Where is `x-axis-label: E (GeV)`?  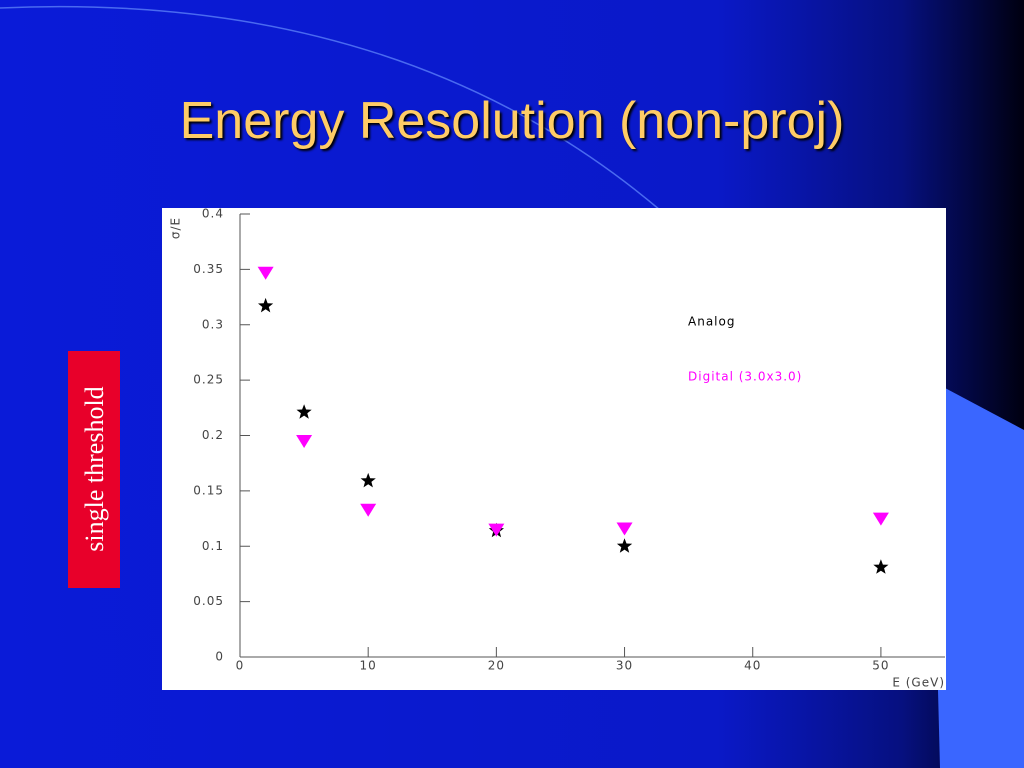
x-axis-label: E (GeV) is located at coordinates (918, 683).